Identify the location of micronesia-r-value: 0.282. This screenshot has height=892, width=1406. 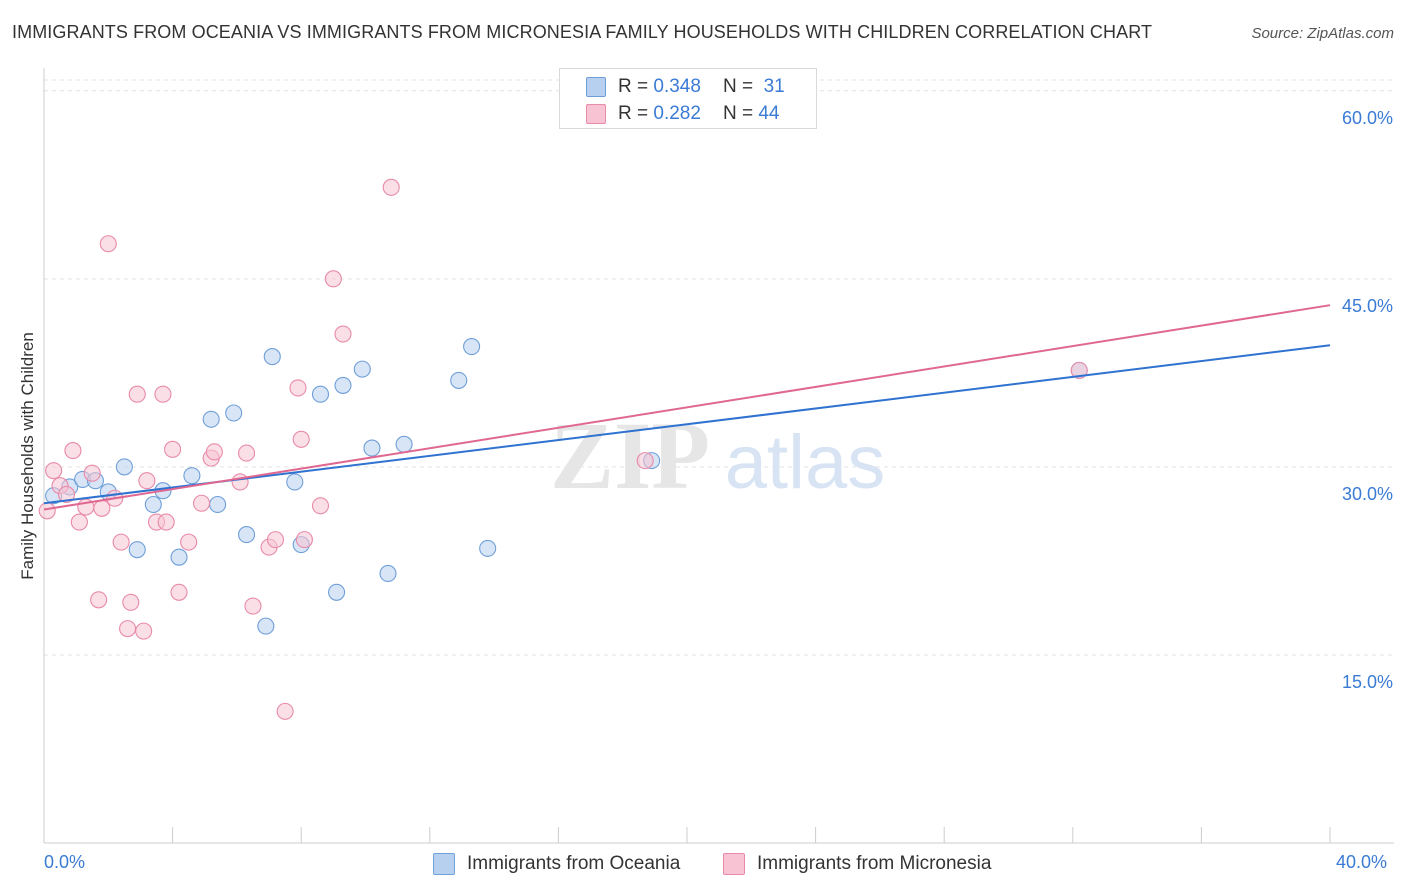
(677, 113).